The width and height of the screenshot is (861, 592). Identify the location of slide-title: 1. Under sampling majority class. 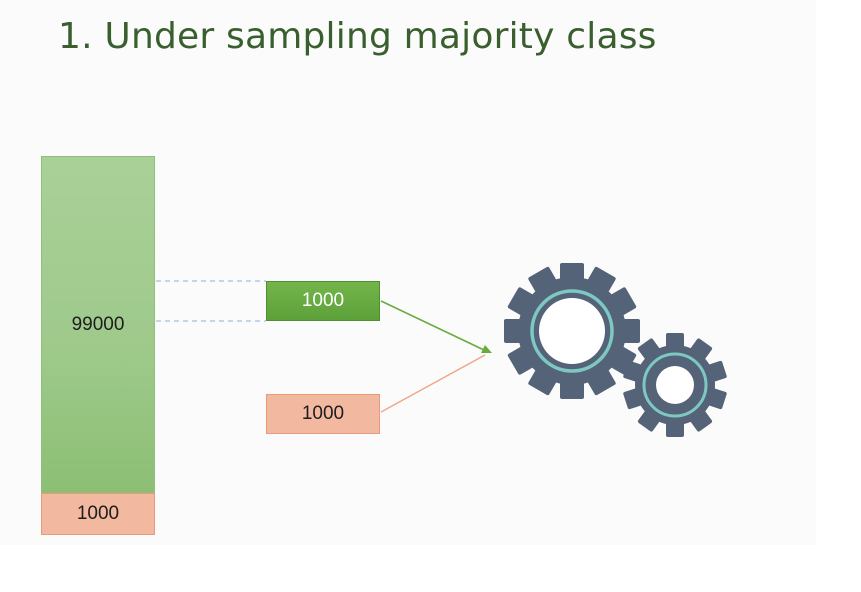
(357, 36).